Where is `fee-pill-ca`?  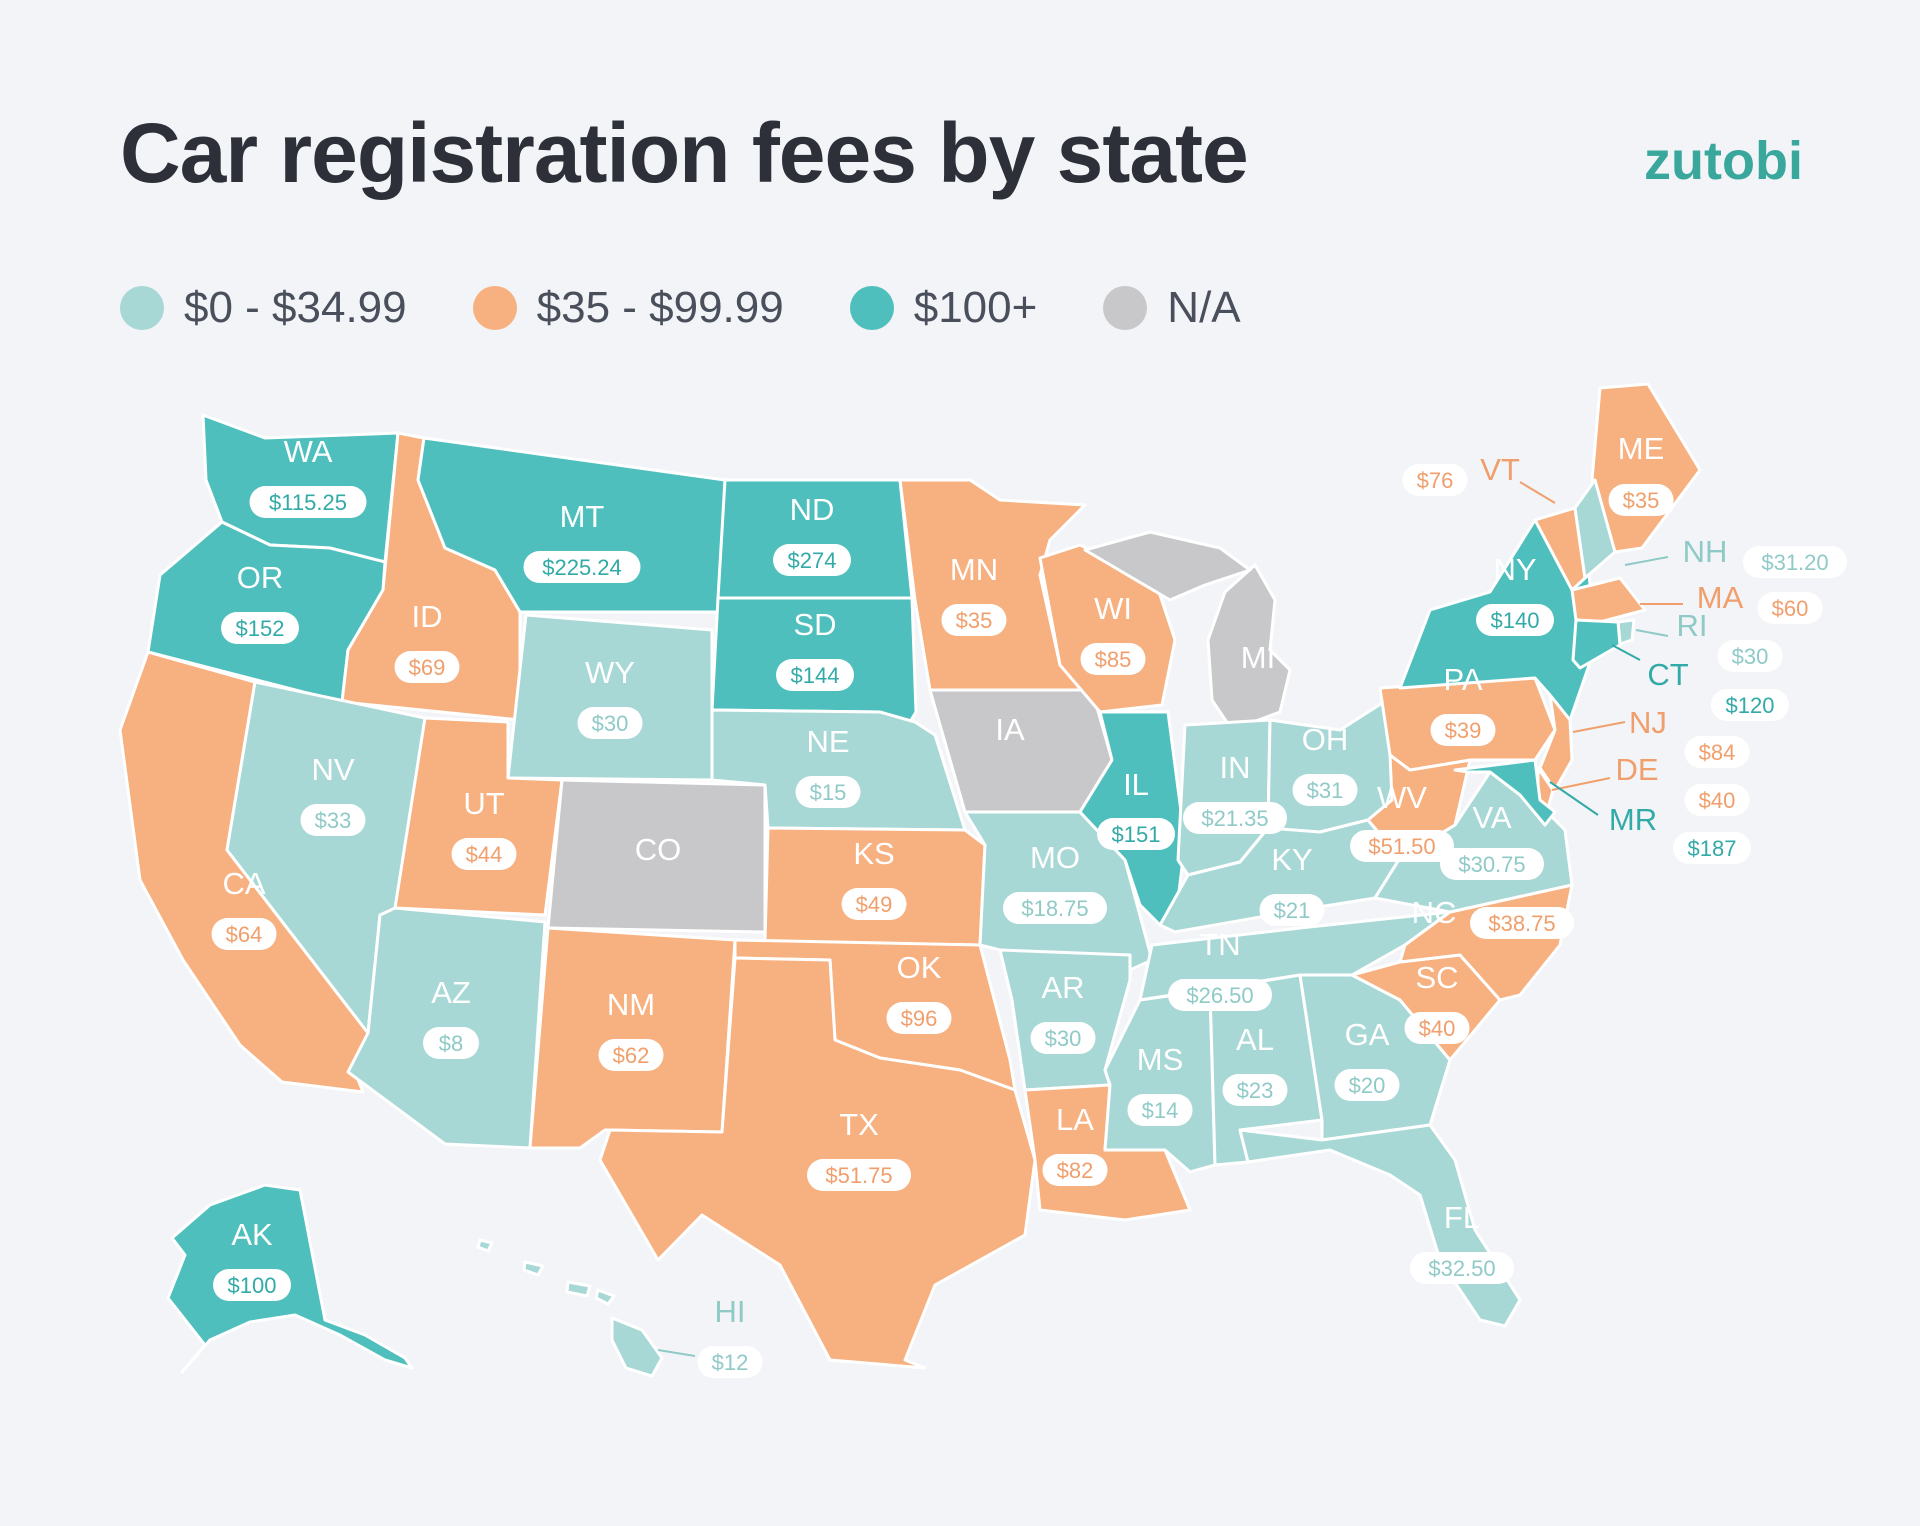 fee-pill-ca is located at coordinates (244, 934).